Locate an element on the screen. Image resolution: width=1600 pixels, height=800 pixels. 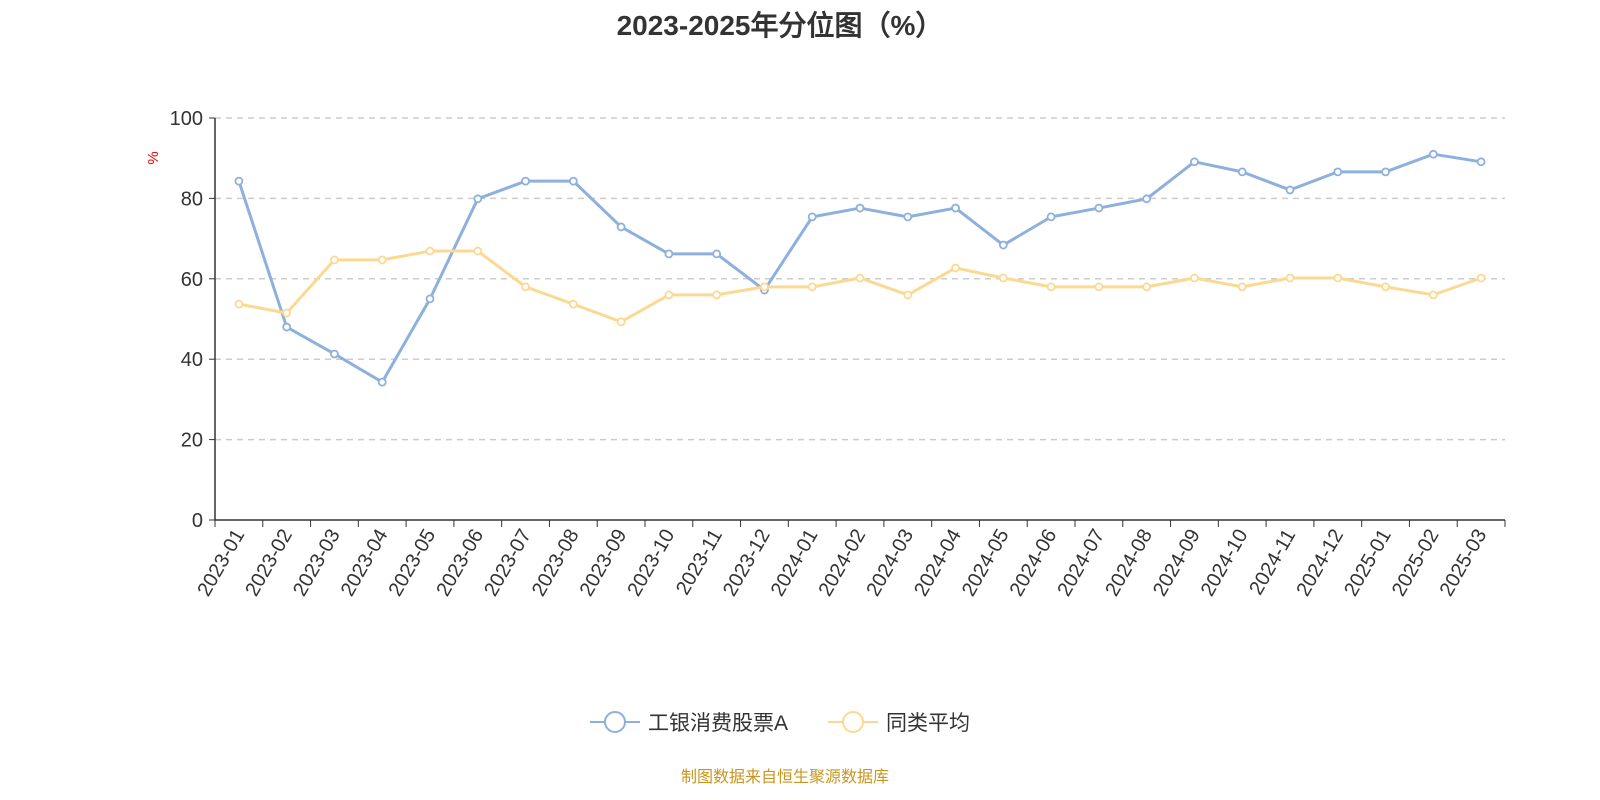
chart-title: 2023-2025年分位图（%） is located at coordinates (780, 25).